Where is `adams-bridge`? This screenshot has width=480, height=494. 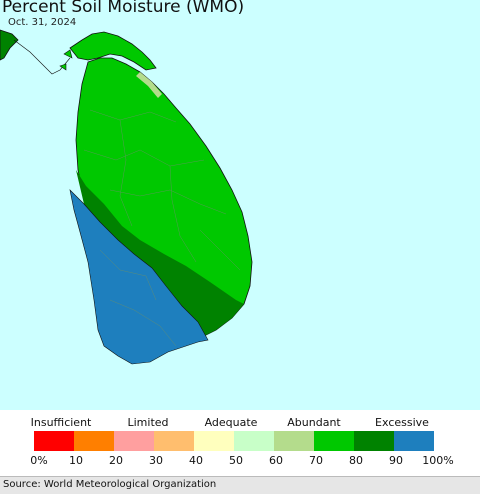 adams-bridge is located at coordinates (42, 57).